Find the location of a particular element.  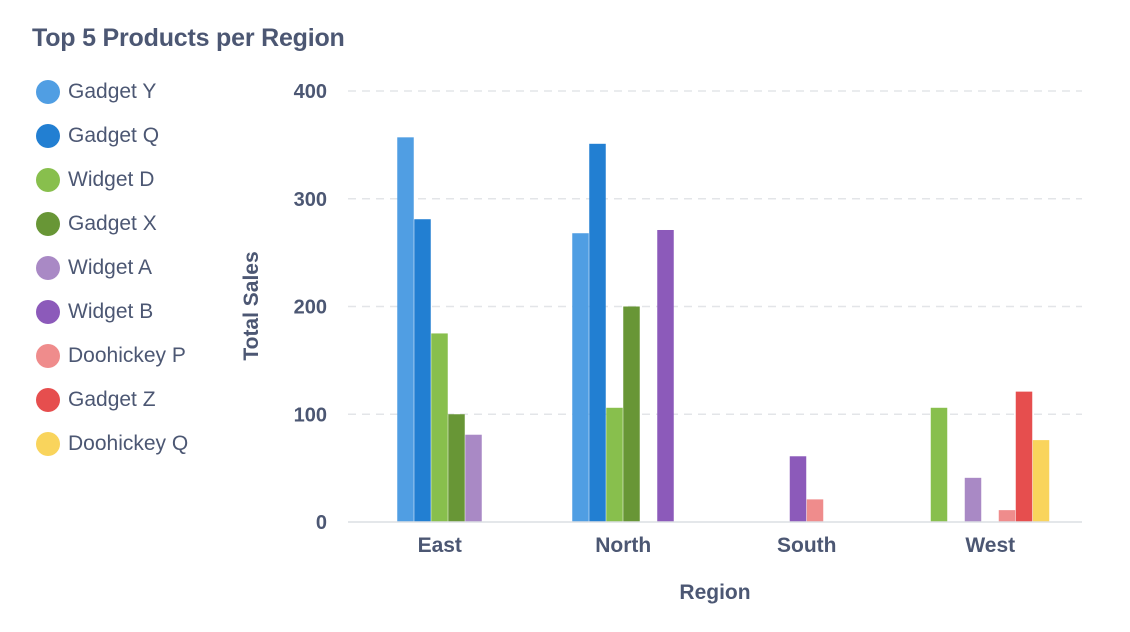

y-tick-label: 0 is located at coordinates (321, 523).